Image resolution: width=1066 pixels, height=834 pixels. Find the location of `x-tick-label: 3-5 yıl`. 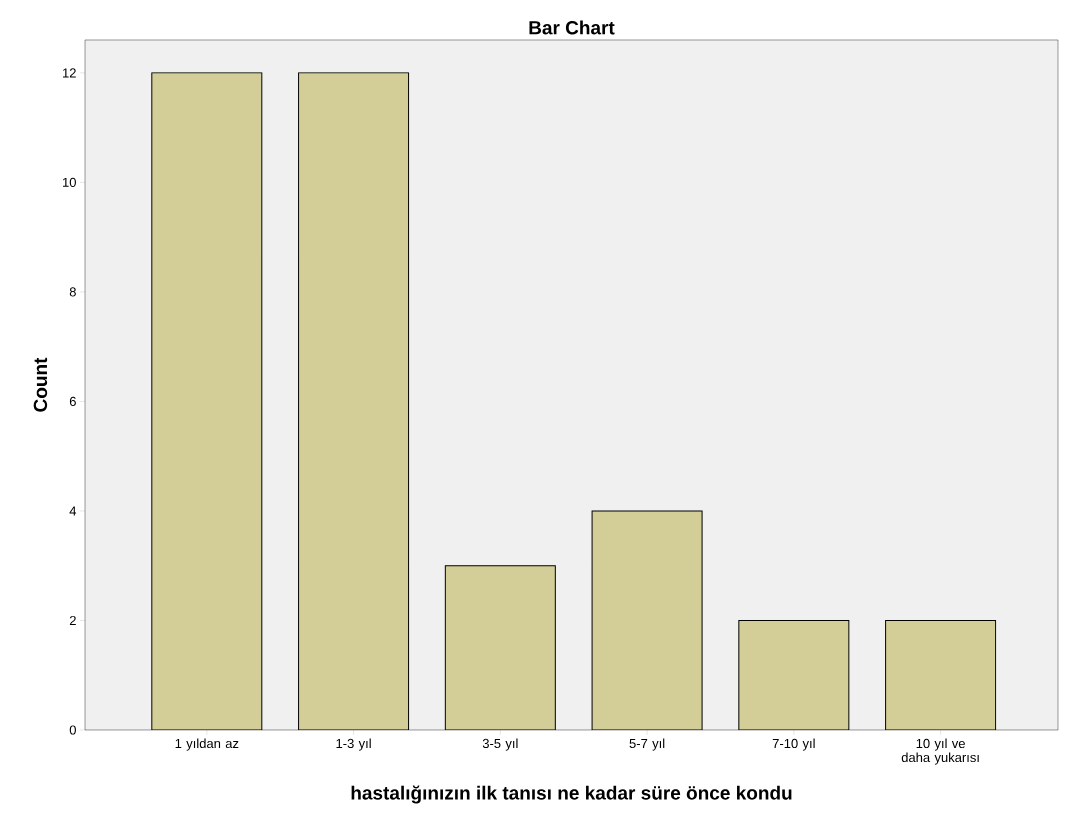

x-tick-label: 3-5 yıl is located at coordinates (500, 744).